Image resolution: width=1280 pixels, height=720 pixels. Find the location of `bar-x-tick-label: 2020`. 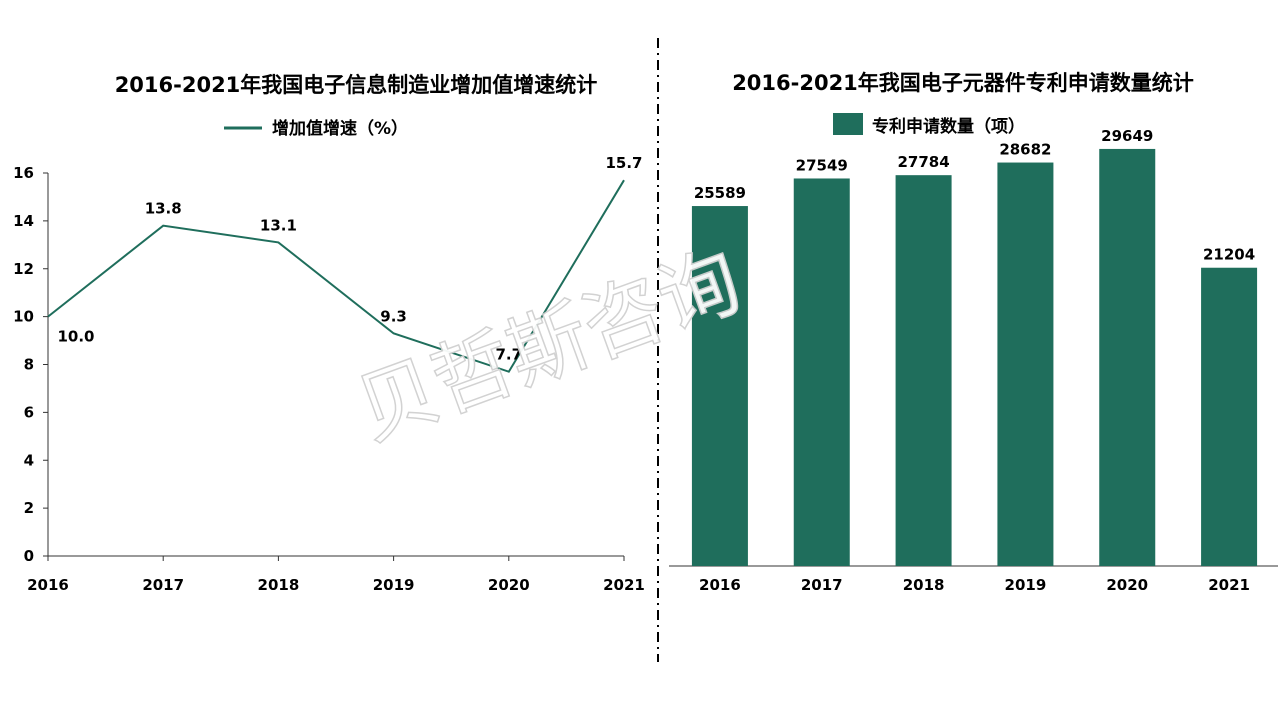

bar-x-tick-label: 2020 is located at coordinates (1127, 585).